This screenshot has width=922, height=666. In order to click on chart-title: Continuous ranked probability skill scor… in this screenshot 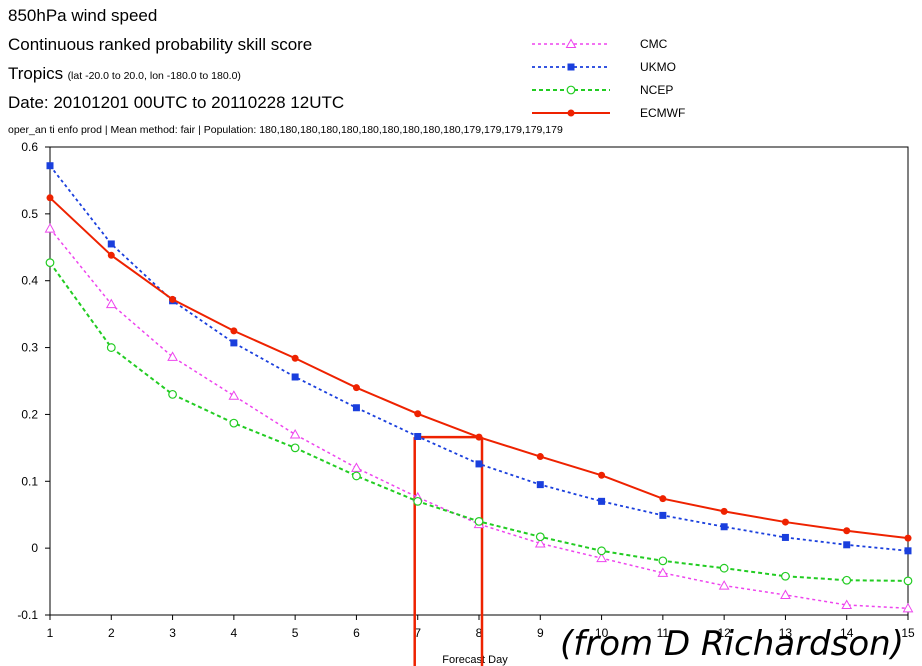, I will do `click(160, 44)`.